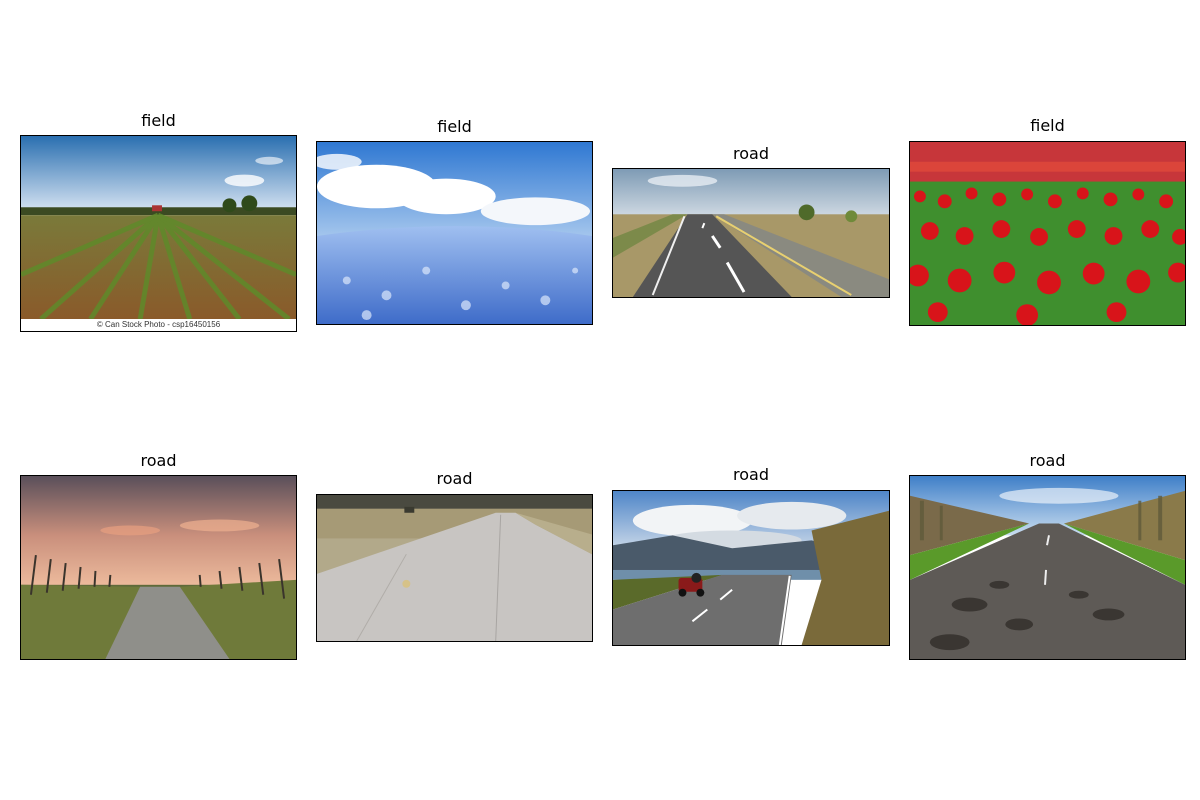 The width and height of the screenshot is (1200, 800). I want to click on road-highway-image, so click(751, 233).